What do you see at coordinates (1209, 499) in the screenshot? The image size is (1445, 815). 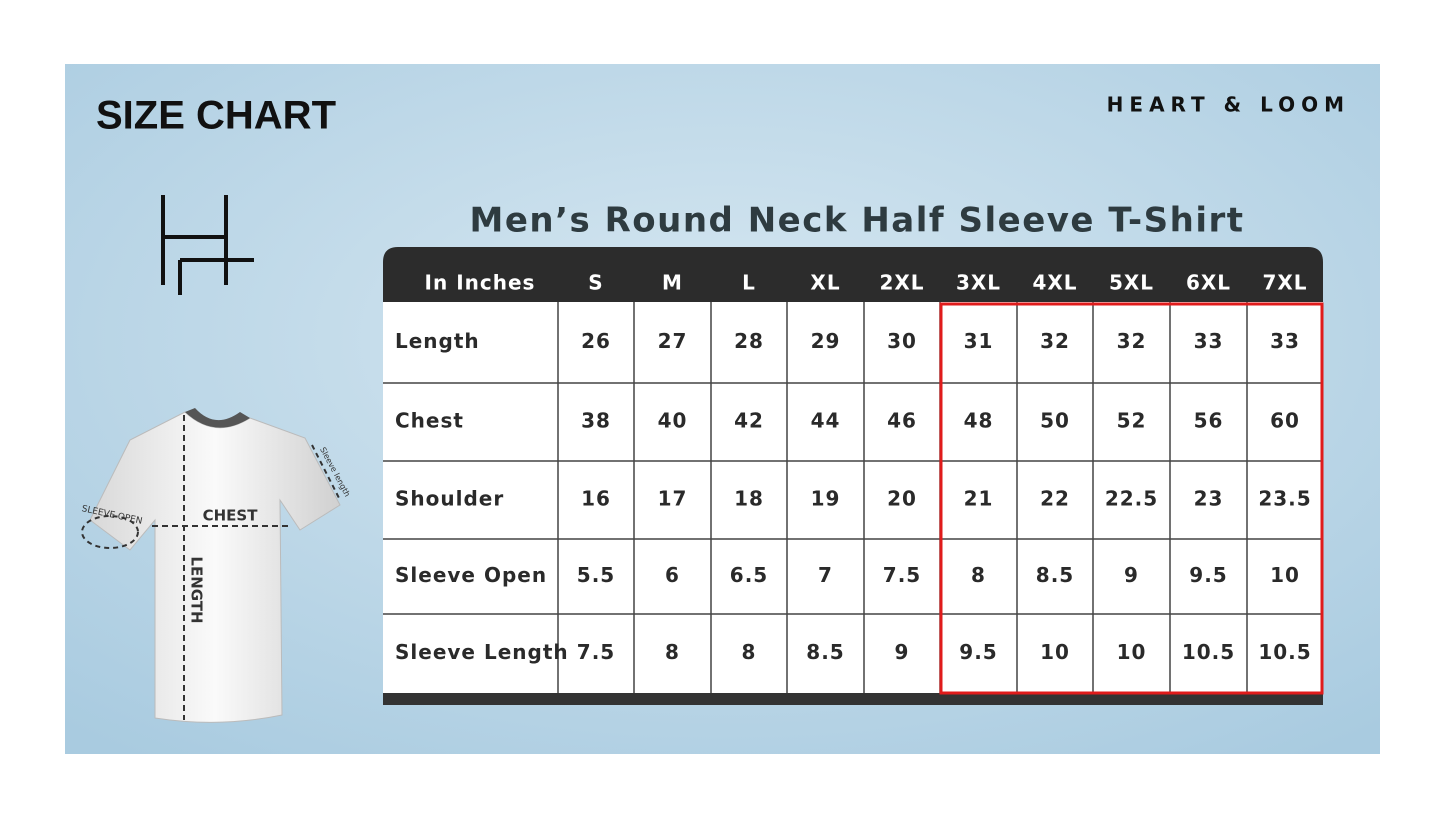 I see `cell-value: 23` at bounding box center [1209, 499].